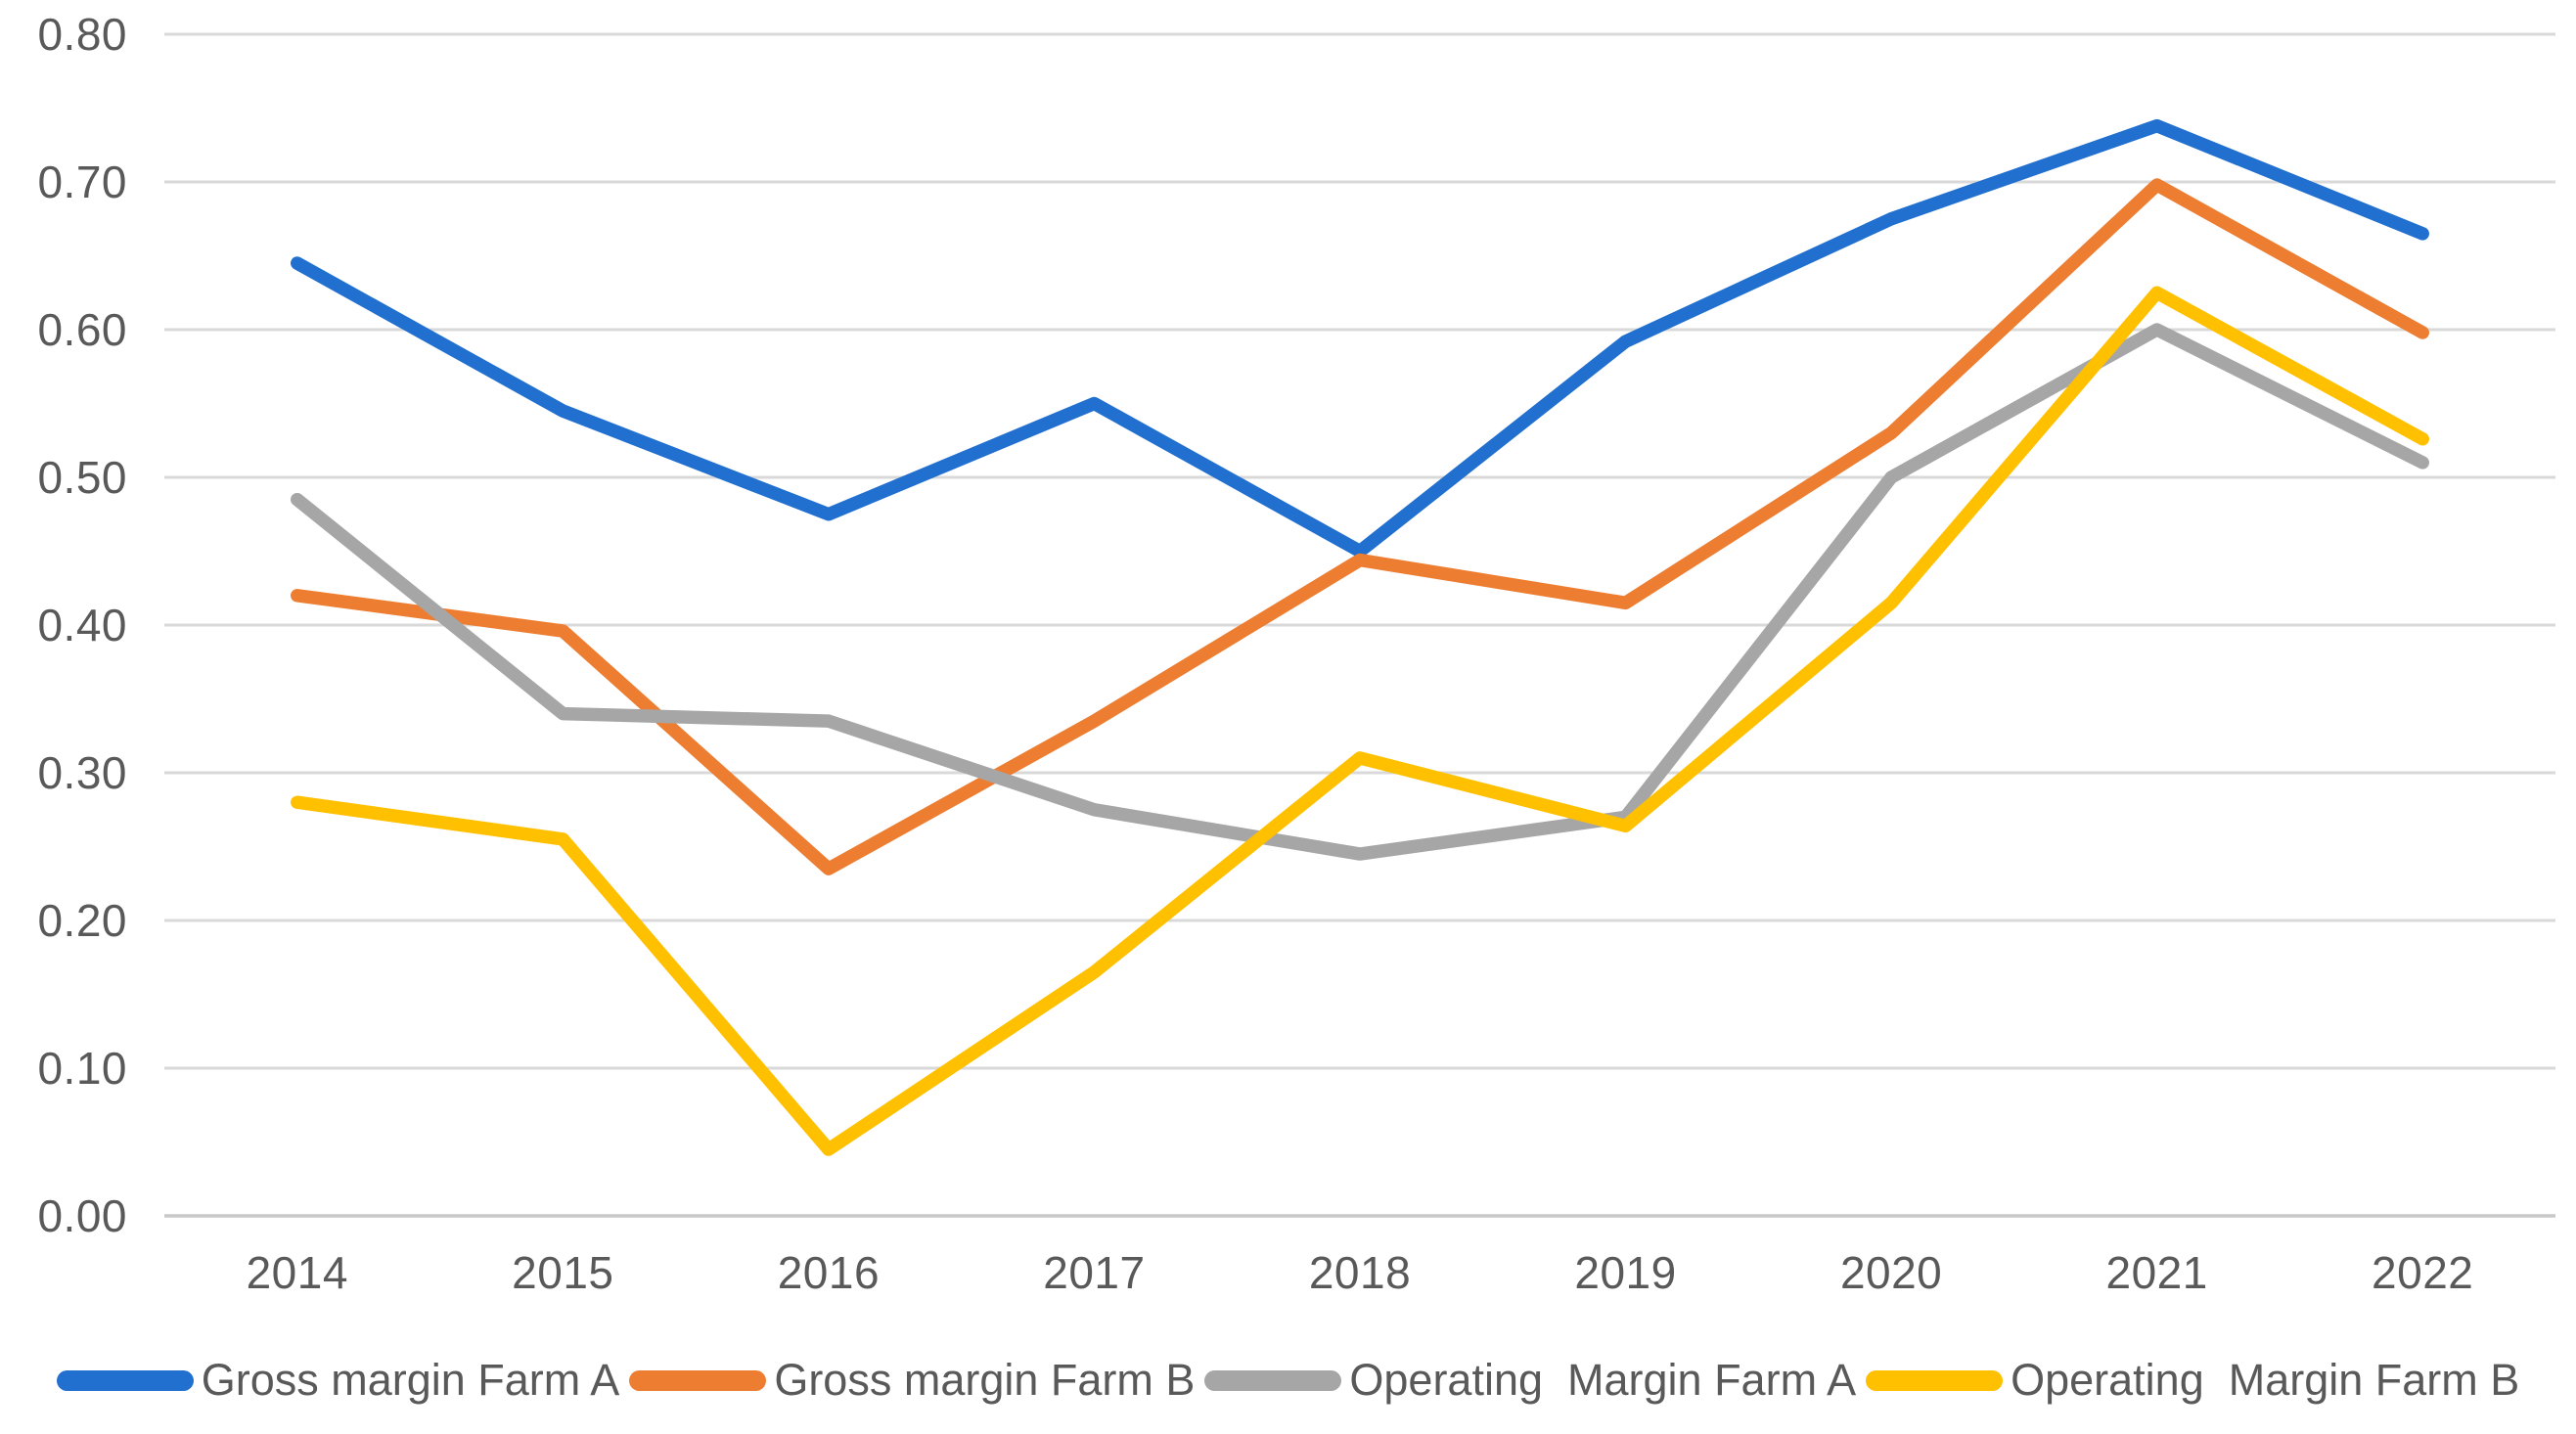  What do you see at coordinates (1603, 1380) in the screenshot?
I see `legend-label: Operating Margin Farm A` at bounding box center [1603, 1380].